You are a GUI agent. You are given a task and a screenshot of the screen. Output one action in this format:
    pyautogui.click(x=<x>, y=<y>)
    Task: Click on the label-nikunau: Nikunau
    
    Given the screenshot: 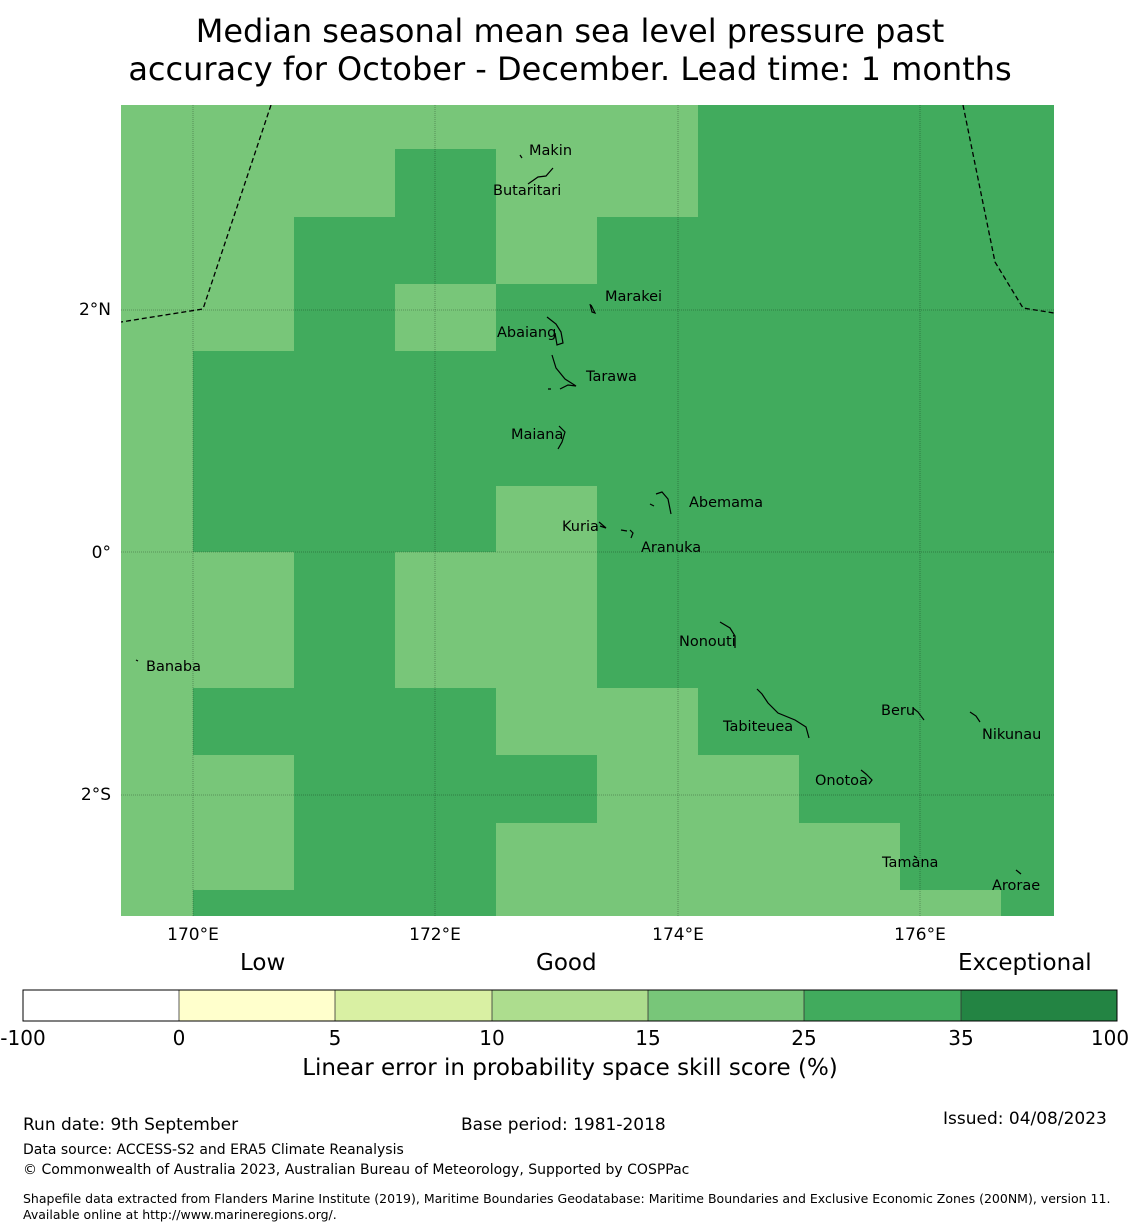 What is the action you would take?
    pyautogui.click(x=1011, y=735)
    